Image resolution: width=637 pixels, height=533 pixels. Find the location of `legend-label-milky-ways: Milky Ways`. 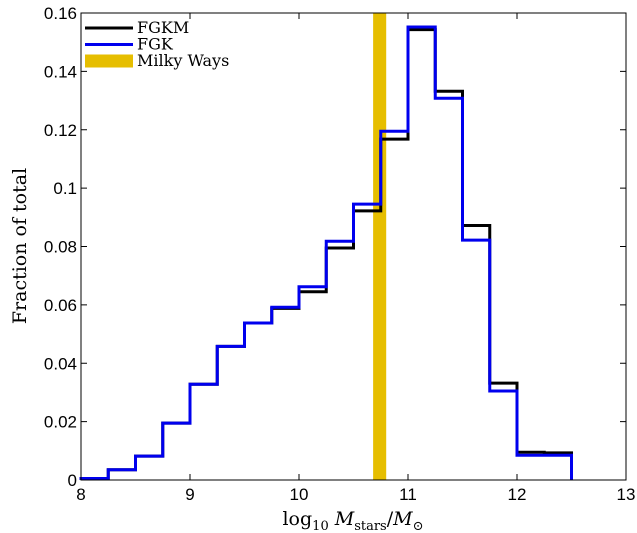

legend-label-milky-ways: Milky Ways is located at coordinates (183, 60).